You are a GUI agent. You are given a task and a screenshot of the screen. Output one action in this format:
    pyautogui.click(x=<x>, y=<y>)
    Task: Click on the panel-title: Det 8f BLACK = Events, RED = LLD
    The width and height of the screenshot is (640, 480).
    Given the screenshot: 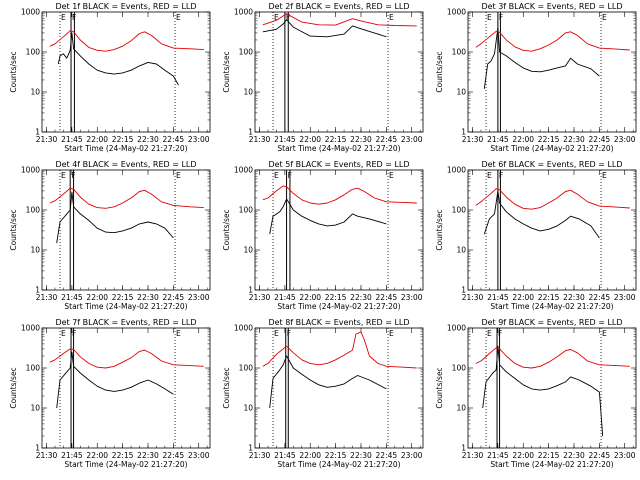 What is the action you would take?
    pyautogui.click(x=338, y=322)
    